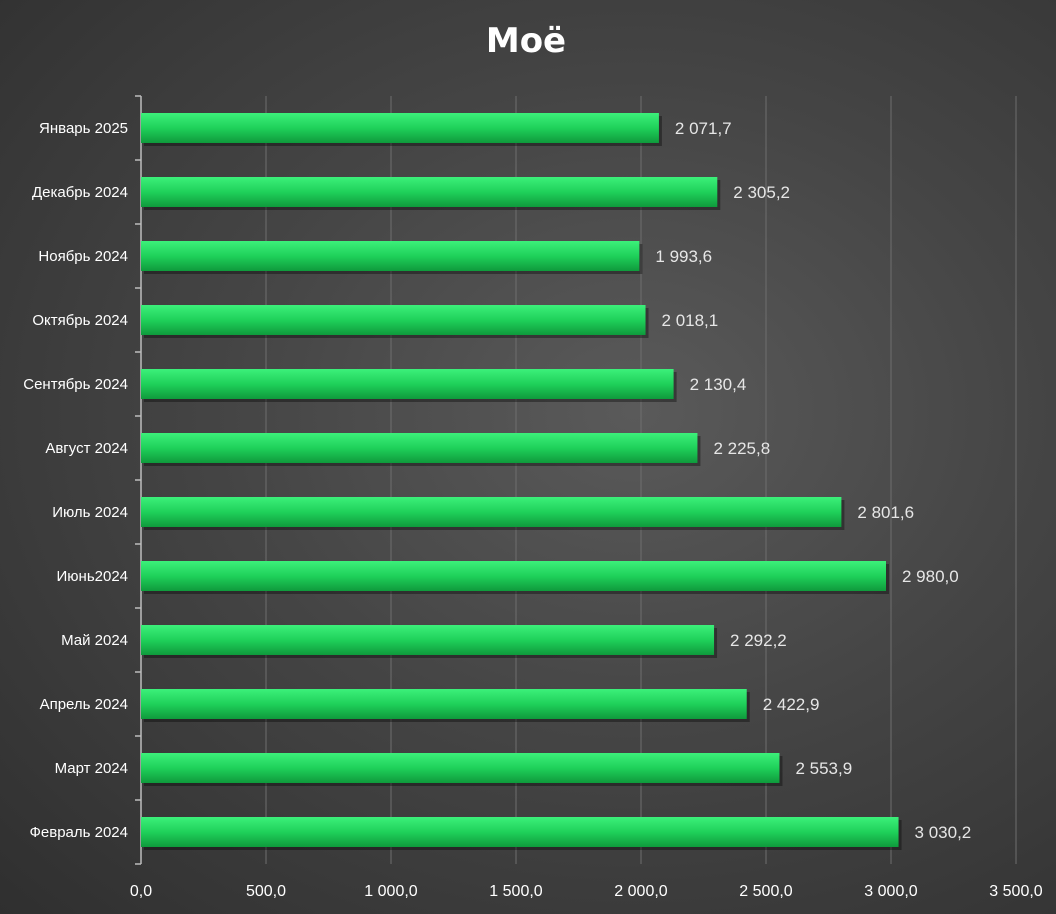 This screenshot has width=1056, height=914. Describe the element at coordinates (690, 320) in the screenshot. I see `data-label: 2 018,1` at that location.